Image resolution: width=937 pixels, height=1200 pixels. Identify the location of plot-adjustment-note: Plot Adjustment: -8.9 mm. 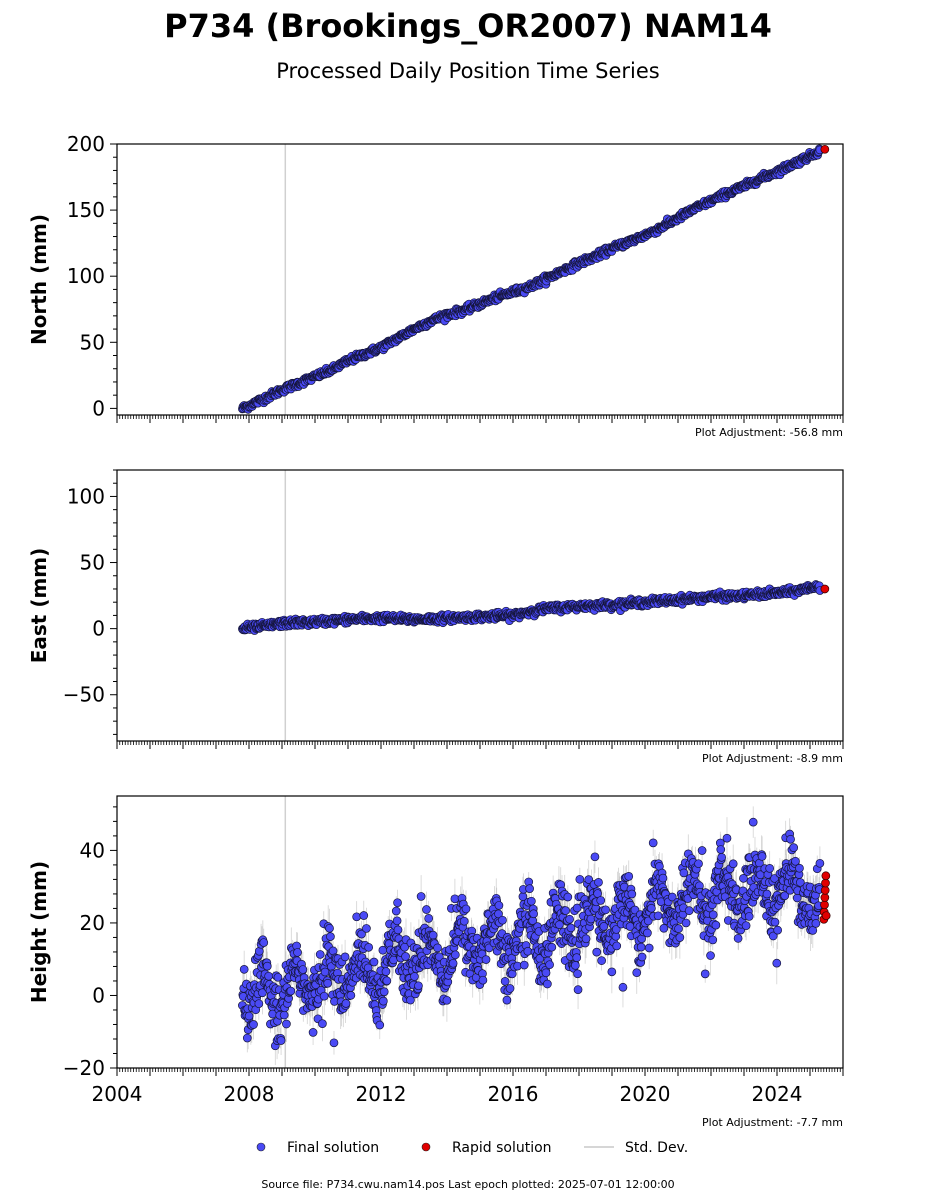
(772, 758).